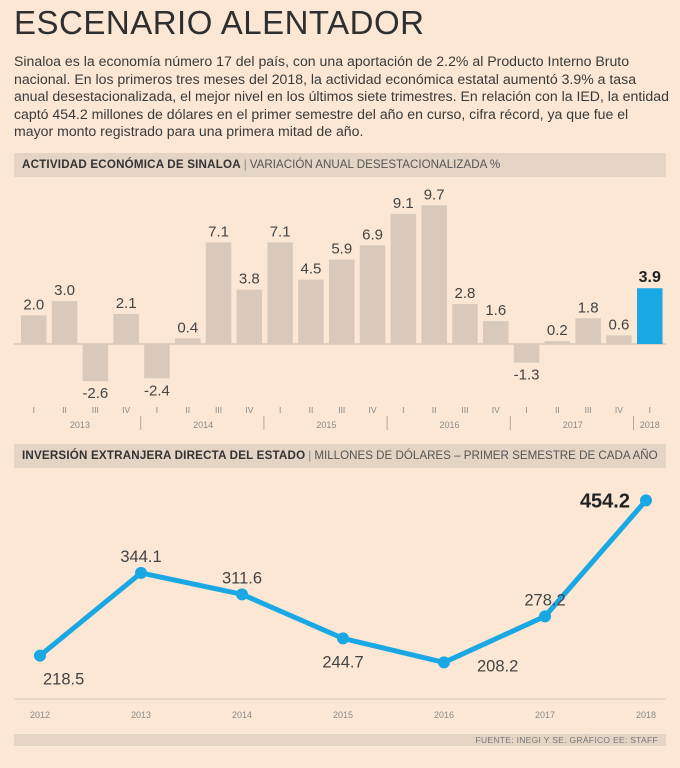  Describe the element at coordinates (444, 715) in the screenshot. I see `year-tick-label: 2016` at that location.